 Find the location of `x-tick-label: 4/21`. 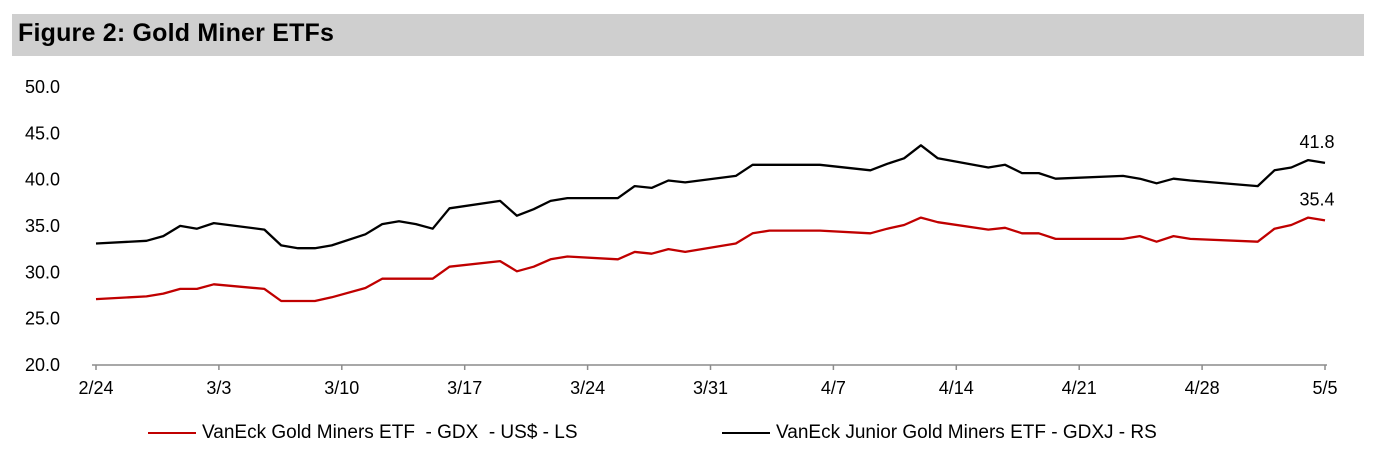

x-tick-label: 4/21 is located at coordinates (1079, 388).